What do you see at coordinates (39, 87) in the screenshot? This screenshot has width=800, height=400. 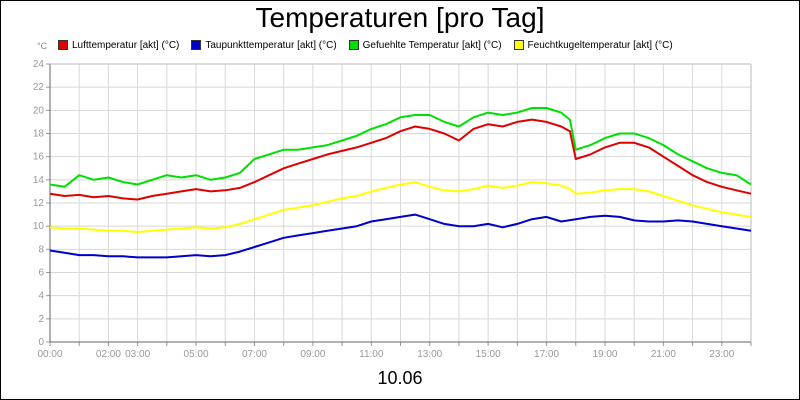 I see `y-tick-label: 22` at bounding box center [39, 87].